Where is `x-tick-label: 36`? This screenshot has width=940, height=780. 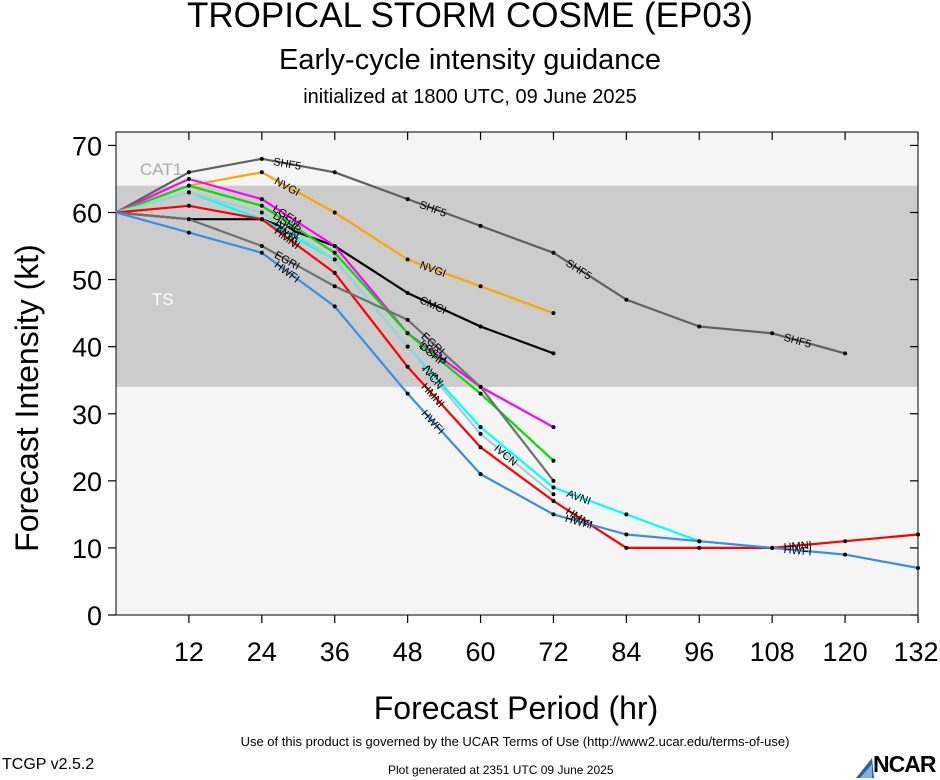 x-tick-label: 36 is located at coordinates (335, 652).